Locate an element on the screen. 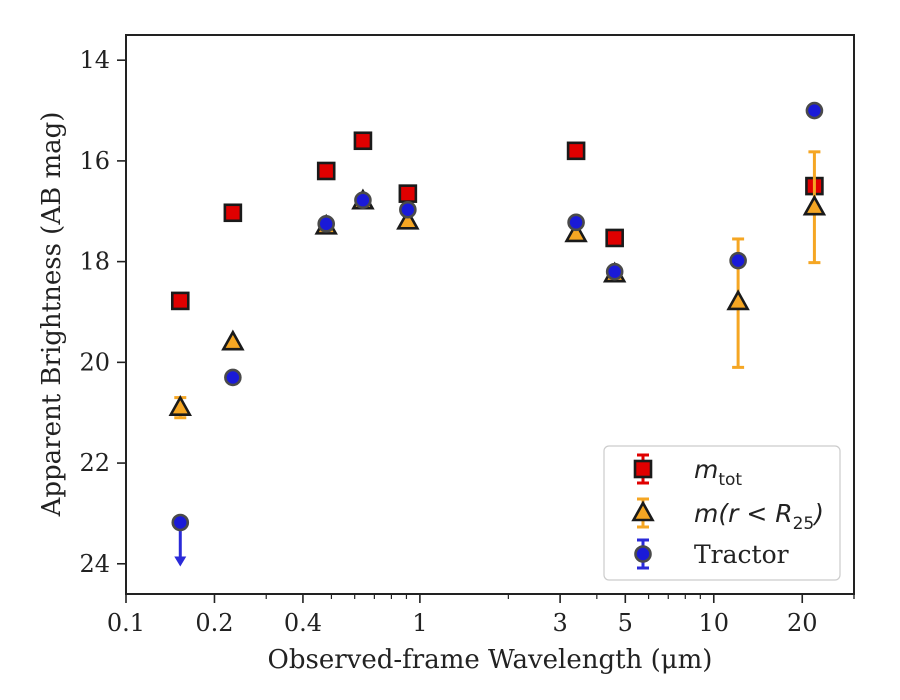  x-tick-label: 3 is located at coordinates (559, 623).